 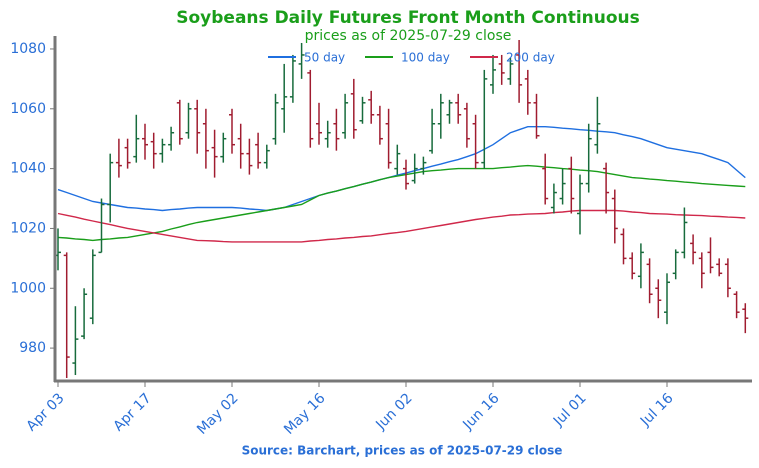 What do you see at coordinates (218, 414) in the screenshot?
I see `x-tick-label: May 02` at bounding box center [218, 414].